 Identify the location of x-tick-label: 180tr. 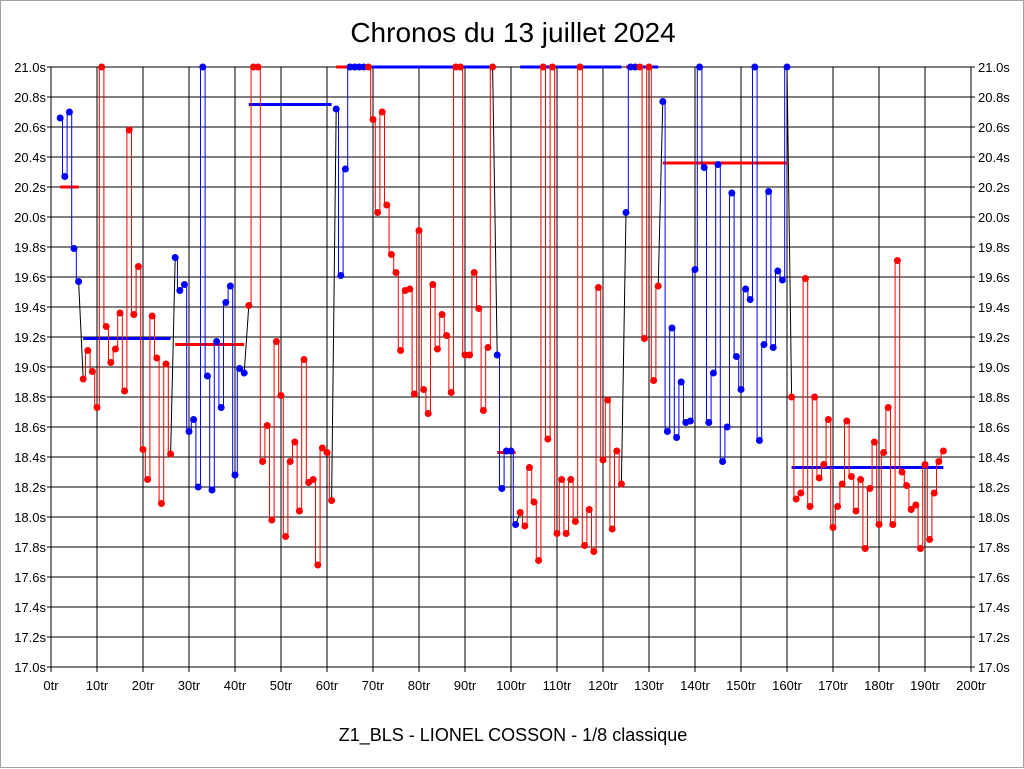
(879, 685).